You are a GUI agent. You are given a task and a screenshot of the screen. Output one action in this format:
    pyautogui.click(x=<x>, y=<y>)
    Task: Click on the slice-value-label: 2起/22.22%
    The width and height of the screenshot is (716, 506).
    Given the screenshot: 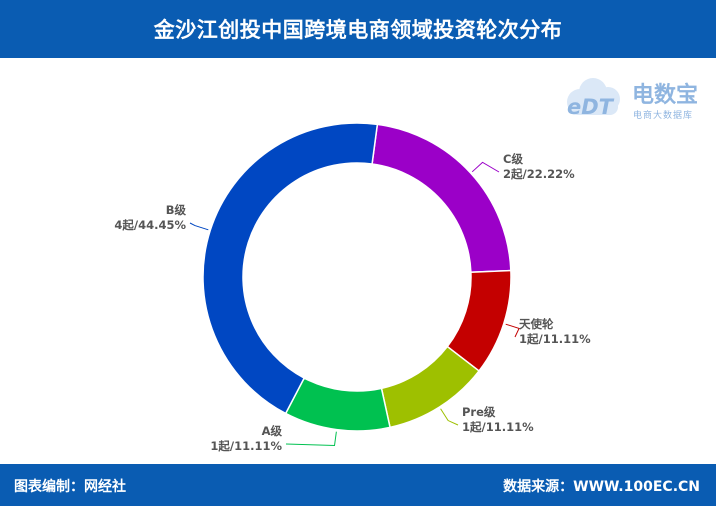 What is the action you would take?
    pyautogui.click(x=539, y=174)
    